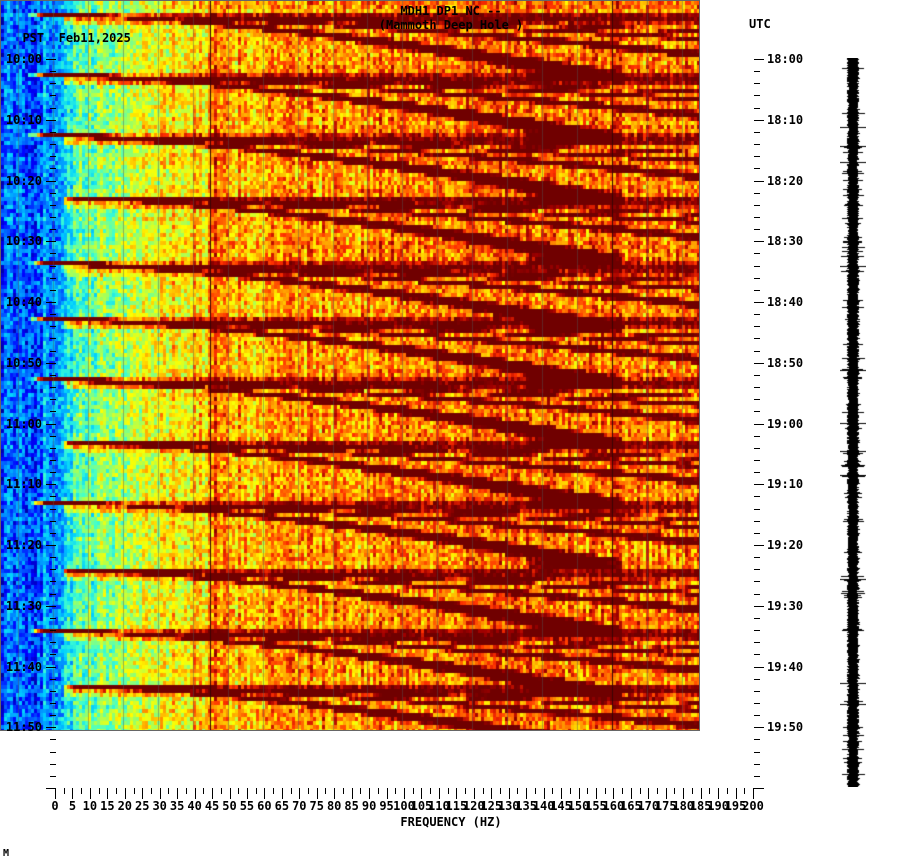  Describe the element at coordinates (282, 806) in the screenshot. I see `x-label-hz: 65` at that location.